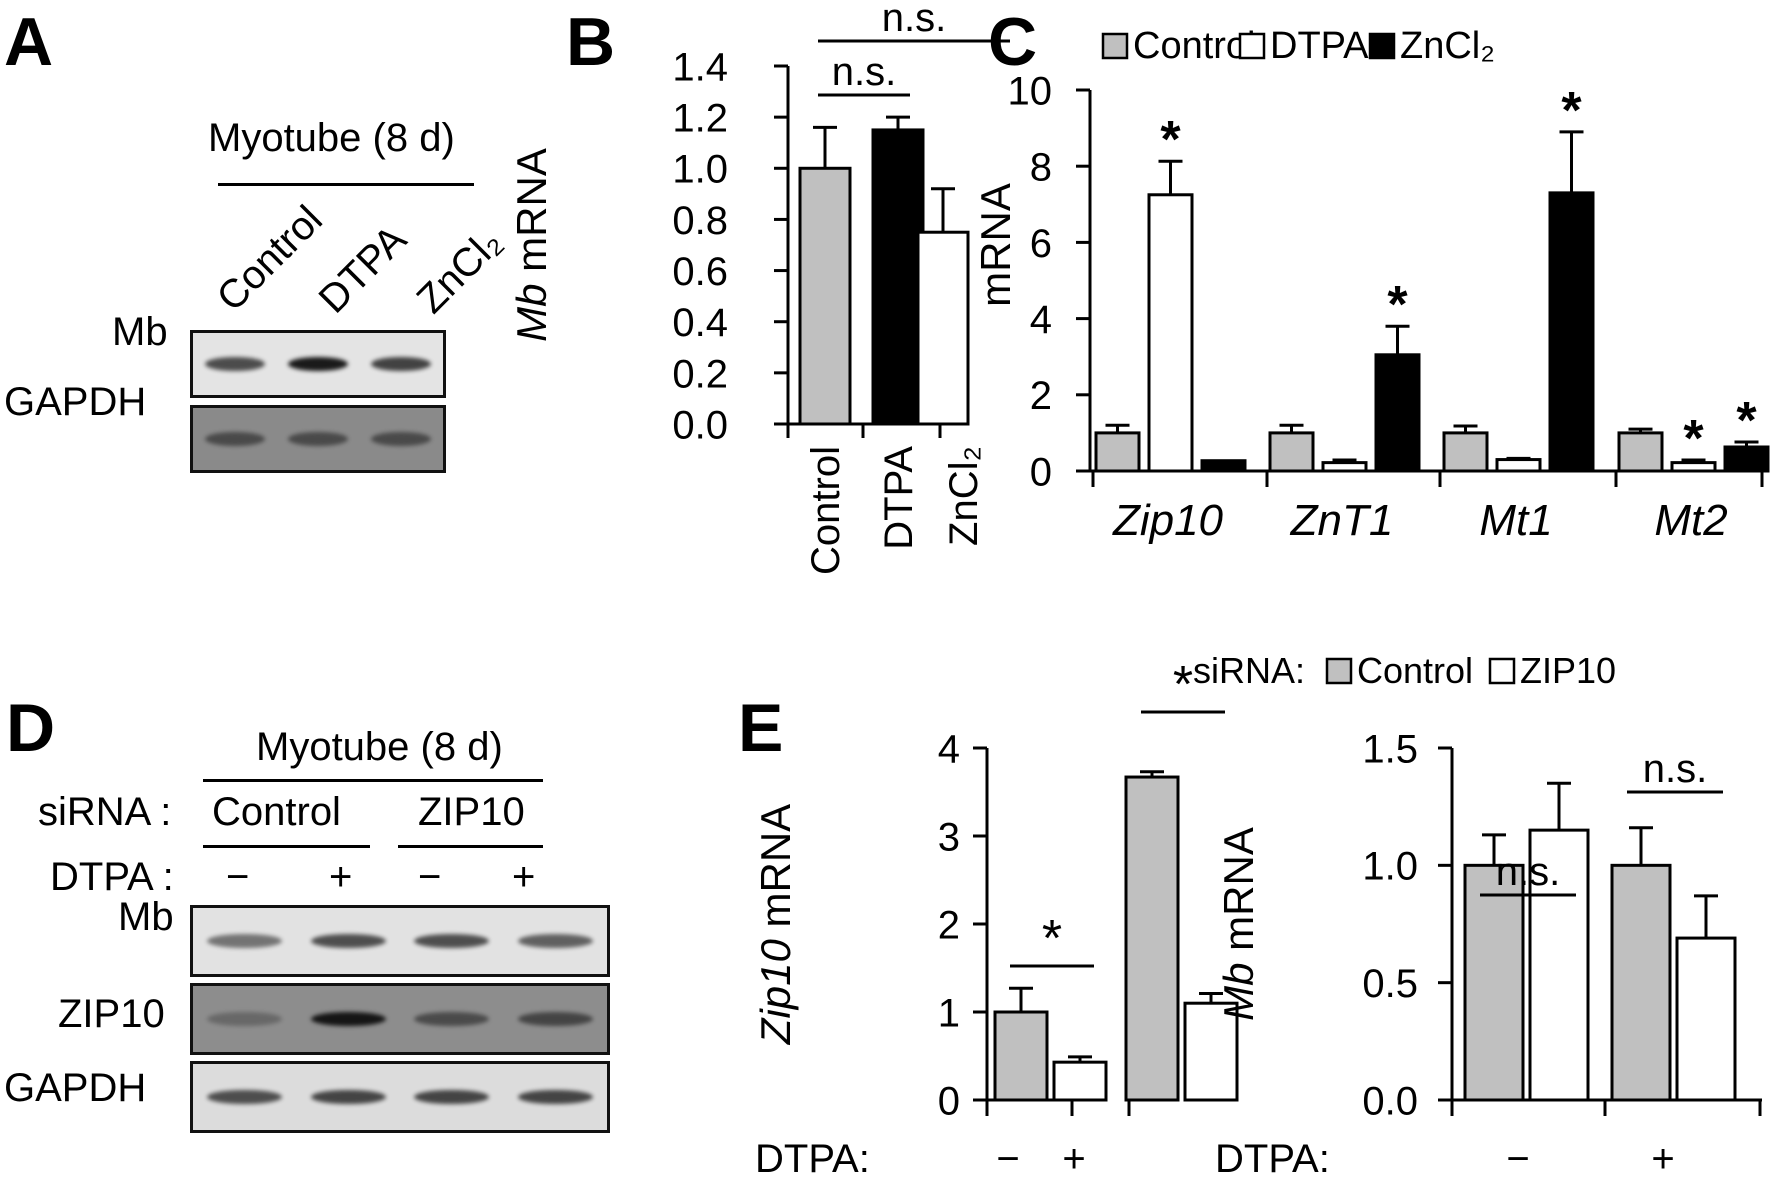 Image resolution: width=1772 pixels, height=1184 pixels. I want to click on panel-a-blot-mb, so click(318, 364).